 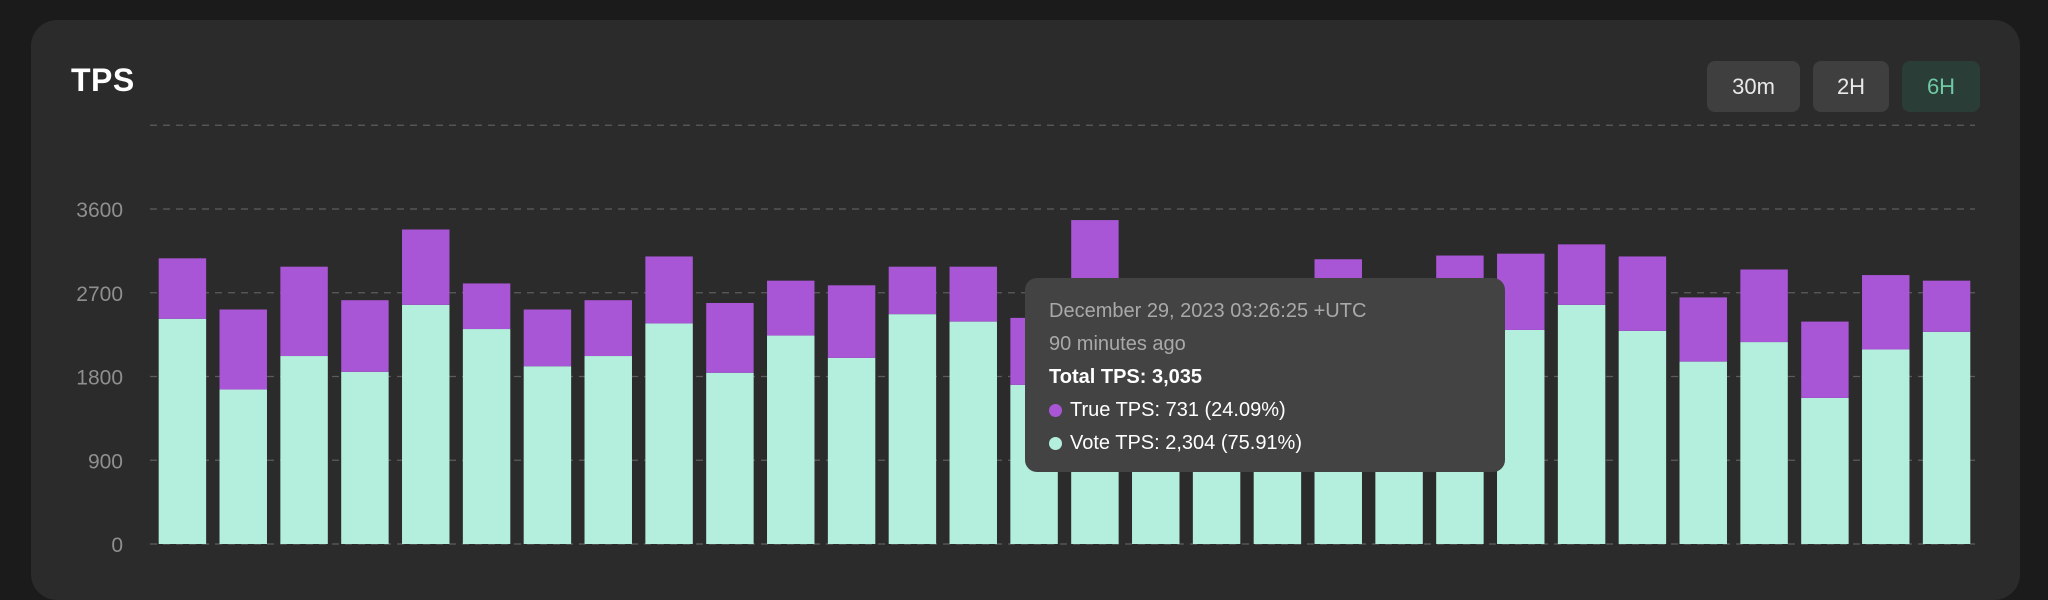 I want to click on range-button-30m: 30m, so click(x=1753, y=86).